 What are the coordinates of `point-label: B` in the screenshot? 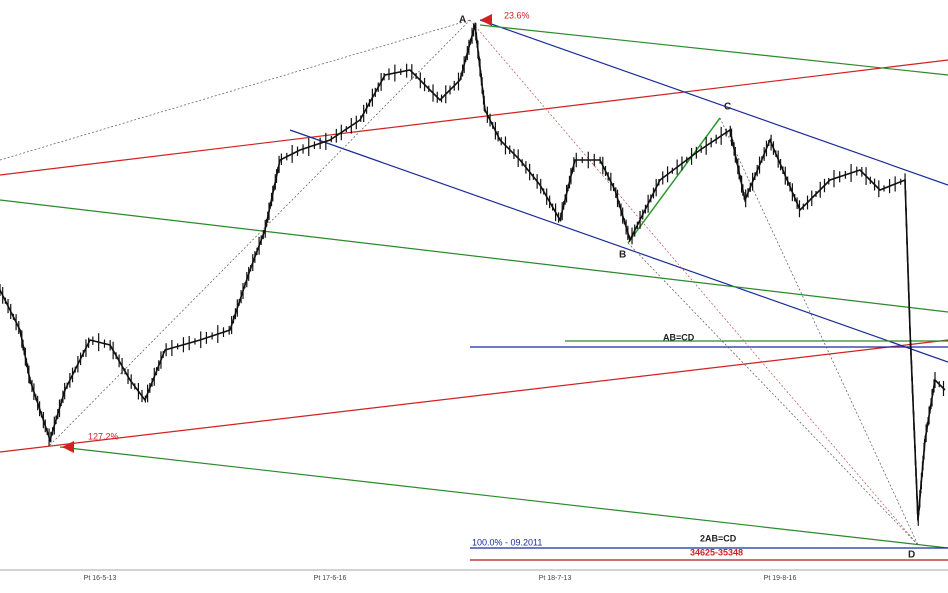 It's located at (622, 255).